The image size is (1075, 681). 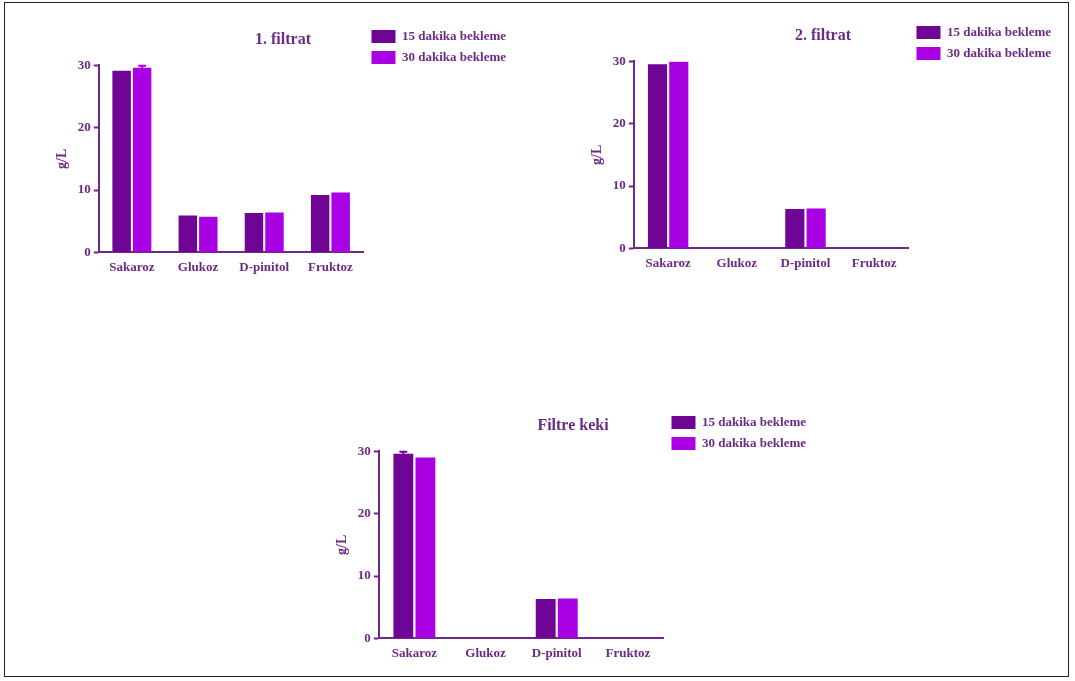 What do you see at coordinates (573, 424) in the screenshot?
I see `chart-title: Filtre keki` at bounding box center [573, 424].